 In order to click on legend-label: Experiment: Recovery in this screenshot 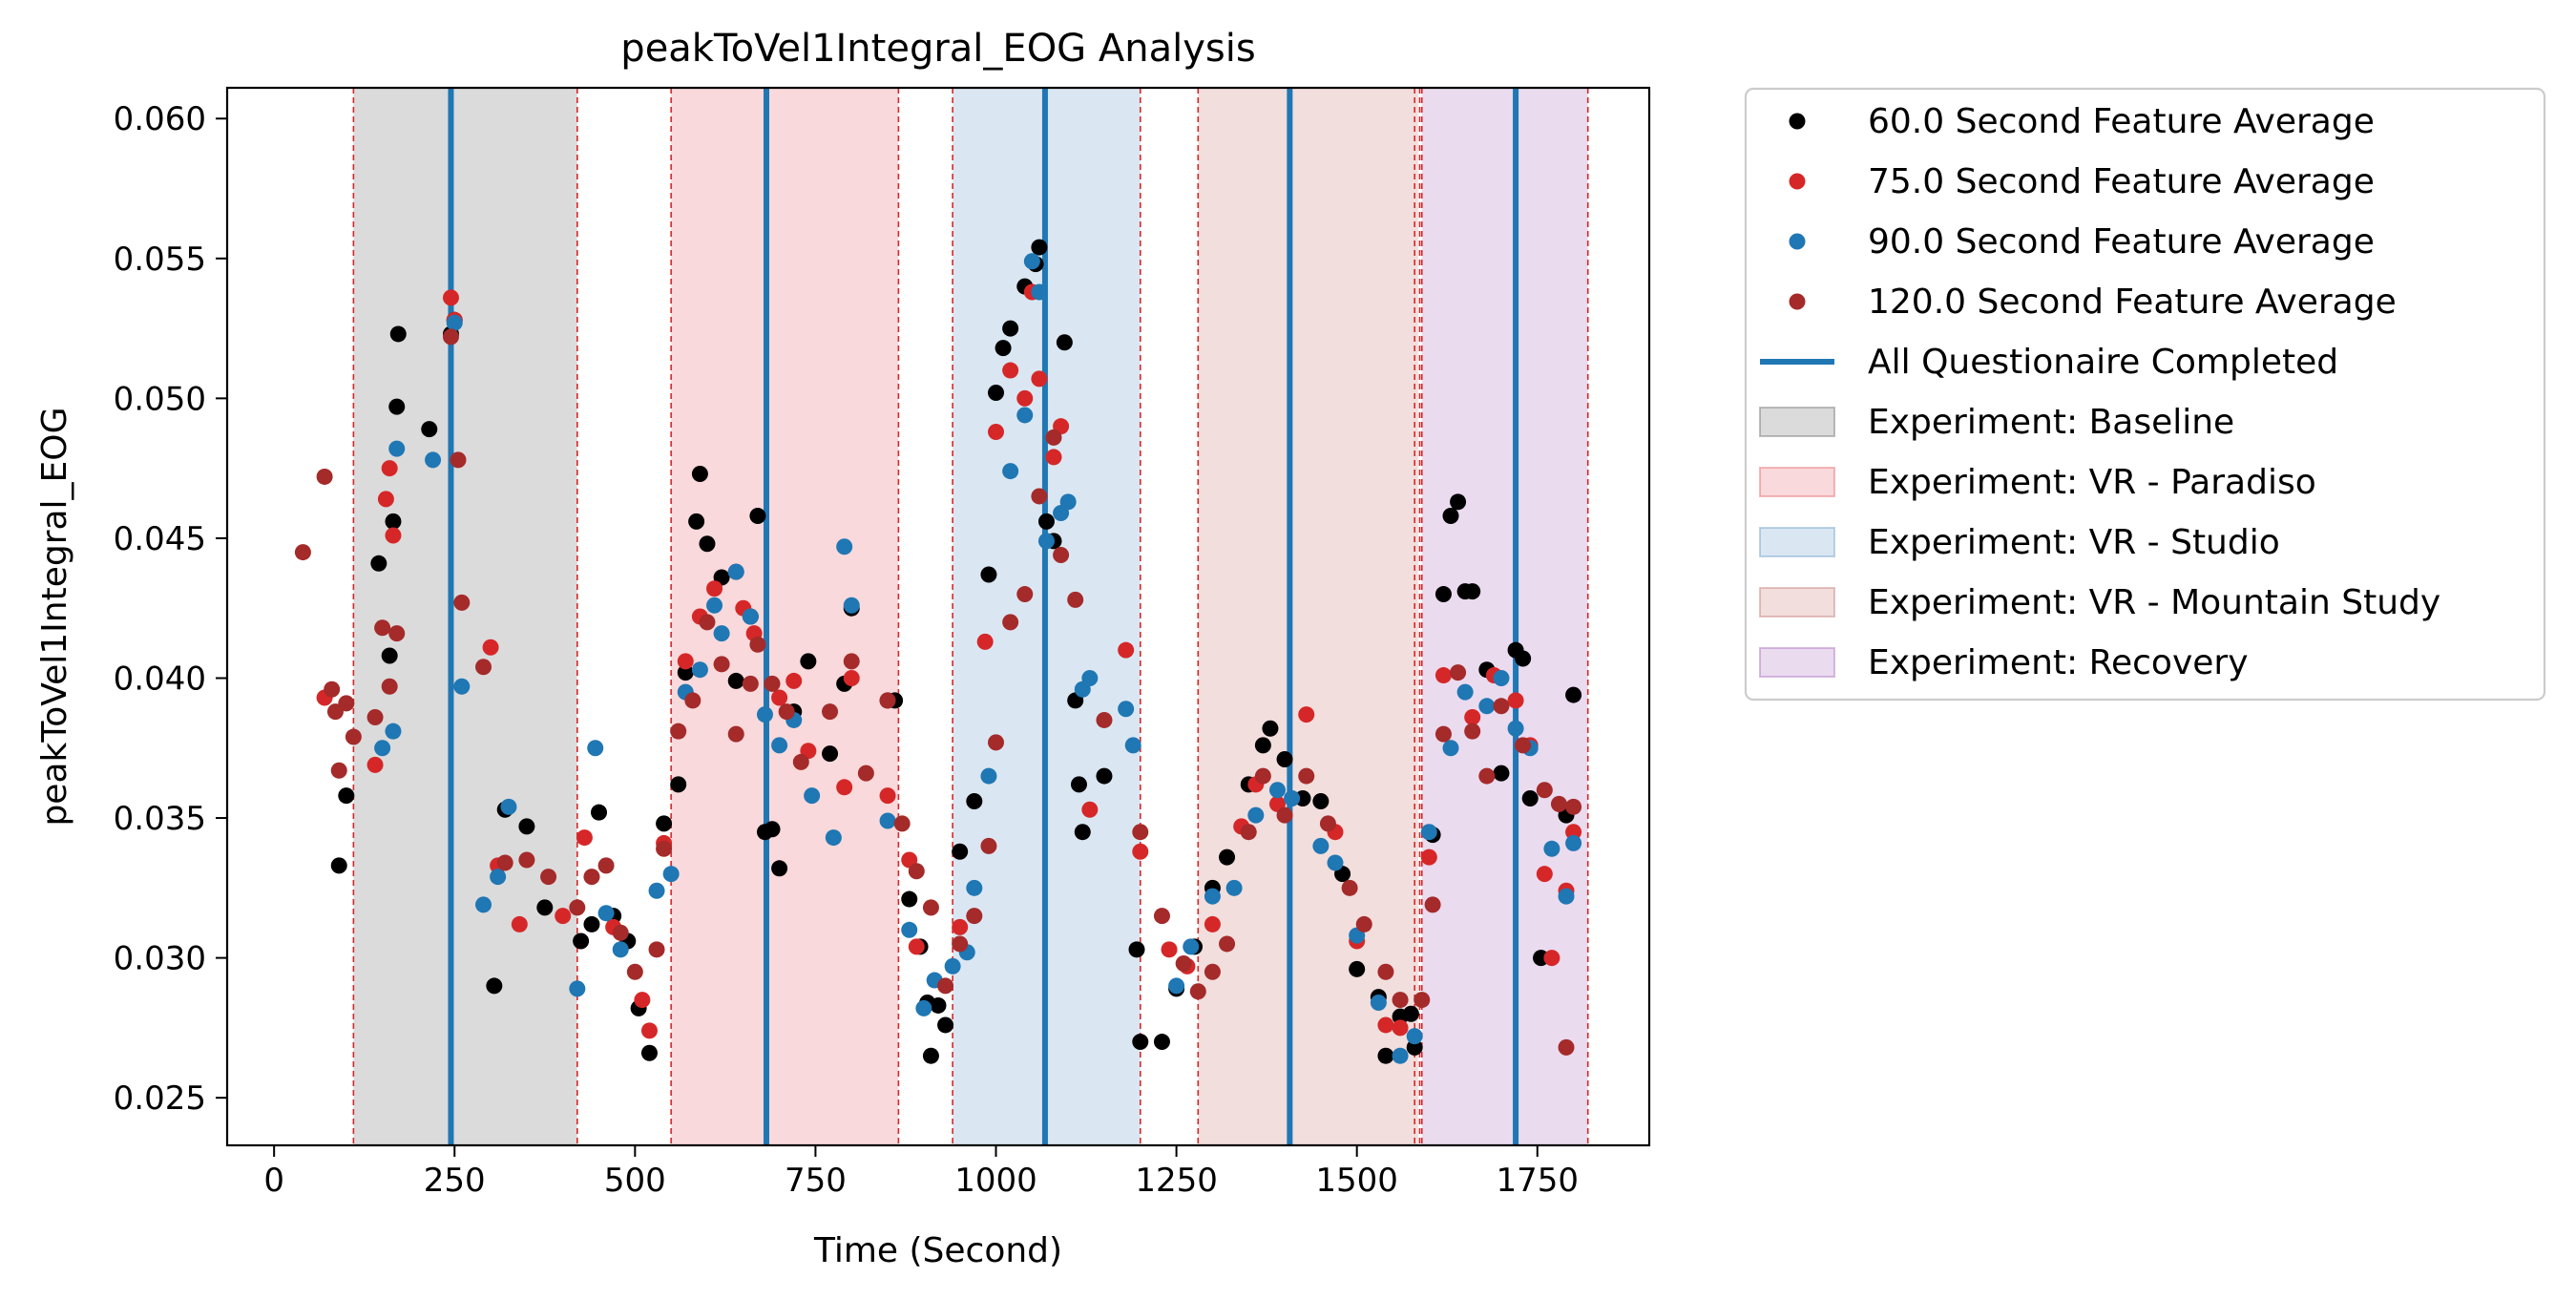, I will do `click(2058, 662)`.